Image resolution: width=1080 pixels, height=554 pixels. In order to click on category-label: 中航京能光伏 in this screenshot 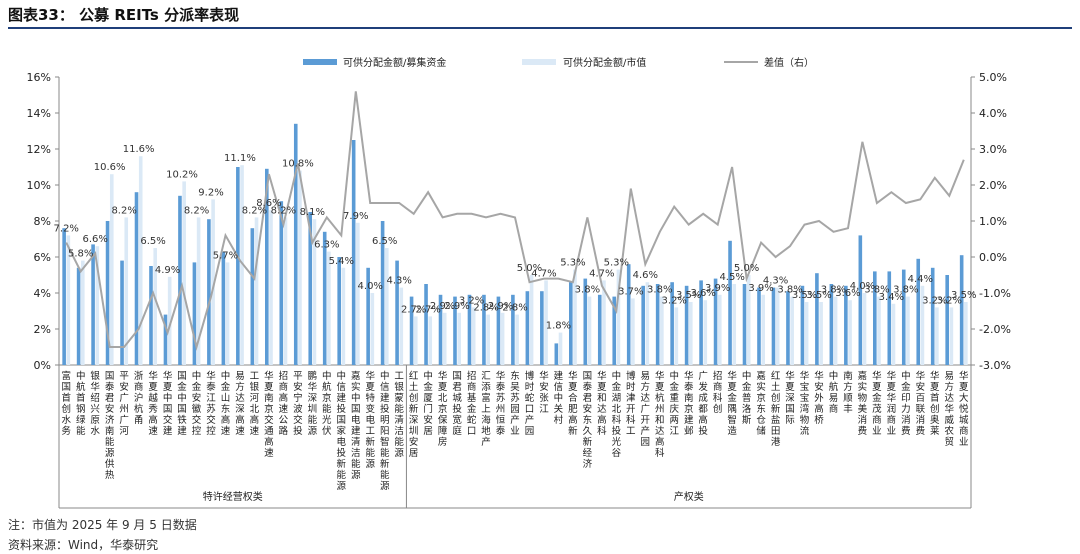, I will do `click(327, 403)`.